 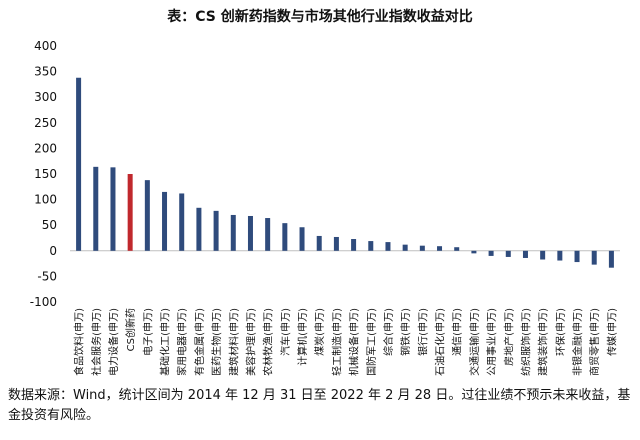 I want to click on x-category-label: 纺织服饰(申万), so click(x=525, y=342).